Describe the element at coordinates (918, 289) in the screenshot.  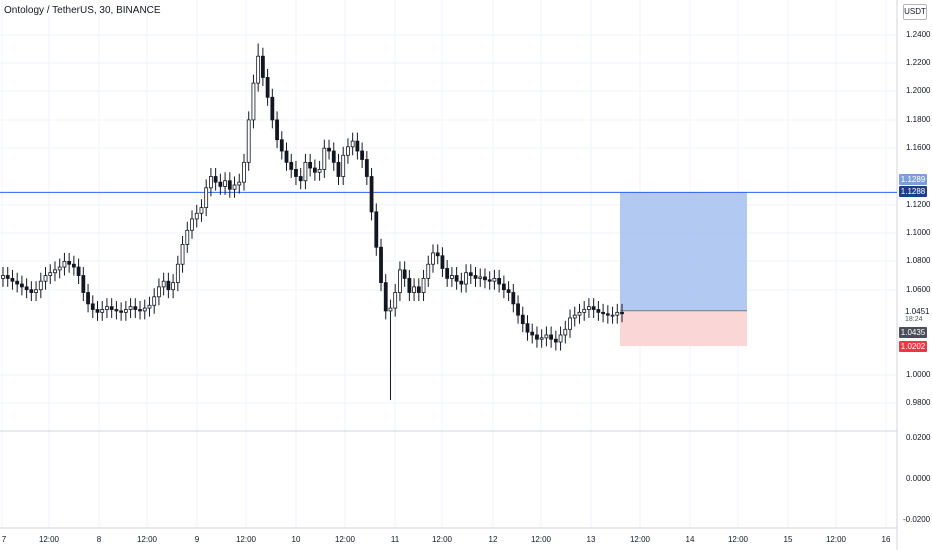
I see `price-tick-label: 1.0600` at that location.